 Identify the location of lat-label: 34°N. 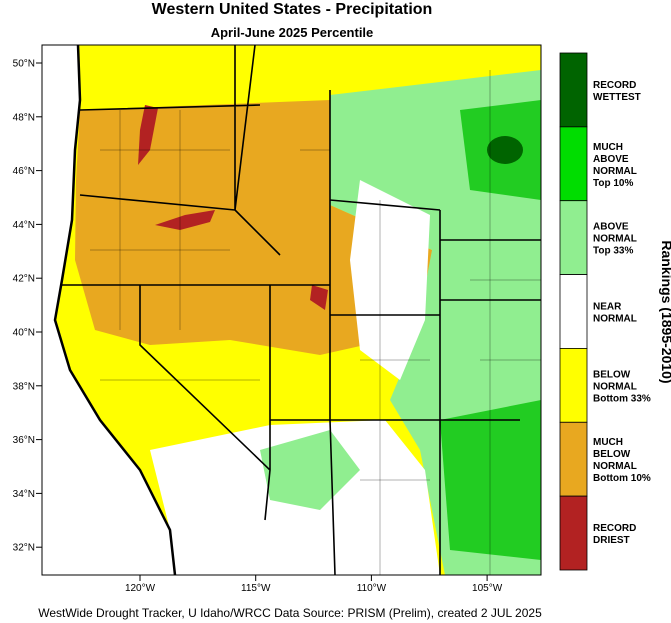
(24, 494).